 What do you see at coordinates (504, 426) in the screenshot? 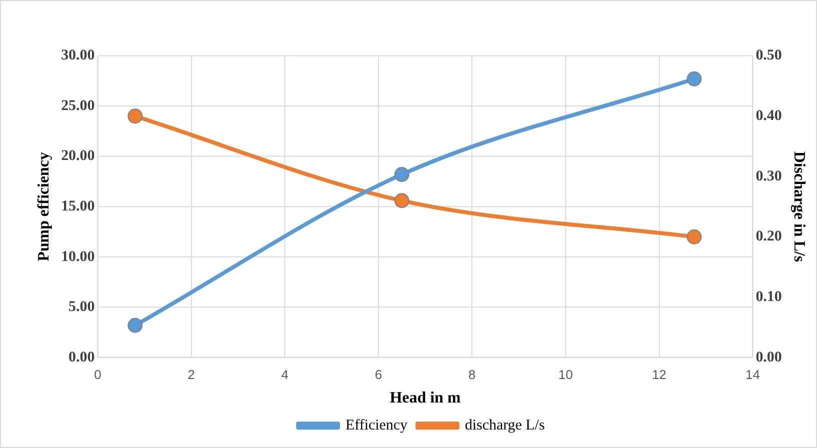
I see `legend-label: discharge L/s` at bounding box center [504, 426].